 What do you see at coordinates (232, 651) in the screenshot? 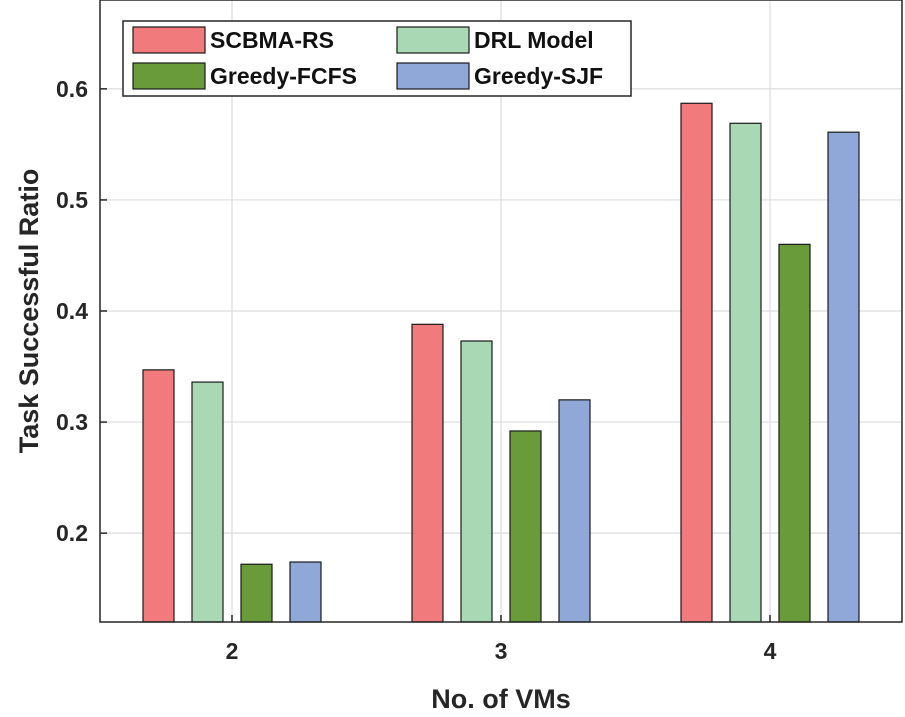
I see `x-tick-label: 2` at bounding box center [232, 651].